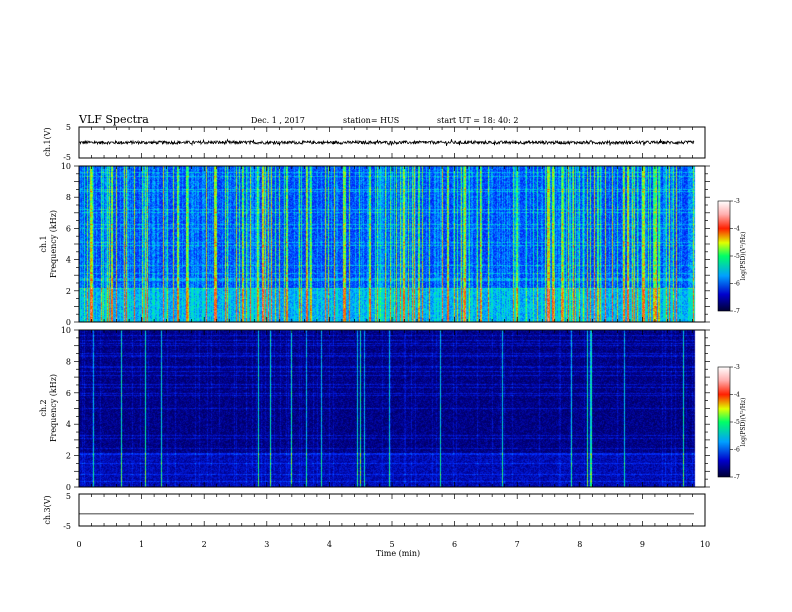 This screenshot has width=792, height=612. Describe the element at coordinates (67, 526) in the screenshot. I see `ch3-ytick-bottom: -5` at that location.